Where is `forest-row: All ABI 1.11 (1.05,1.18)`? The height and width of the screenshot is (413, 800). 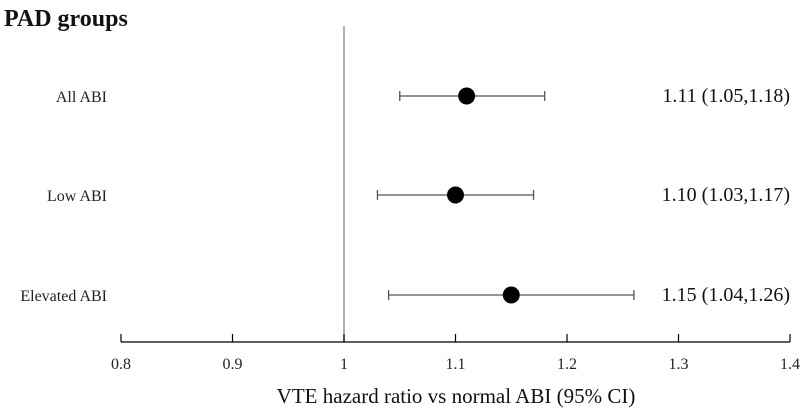
forest-row: All ABI 1.11 (1.05,1.18) is located at coordinates (423, 96).